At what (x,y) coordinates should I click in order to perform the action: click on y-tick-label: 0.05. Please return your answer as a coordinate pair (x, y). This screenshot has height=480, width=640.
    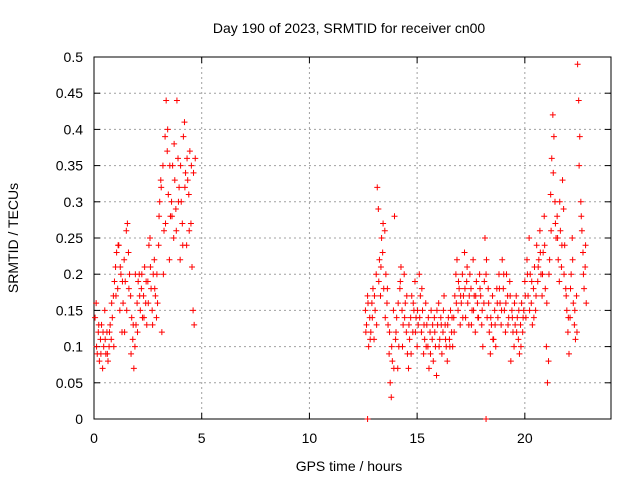
    Looking at the image, I should click on (69, 383).